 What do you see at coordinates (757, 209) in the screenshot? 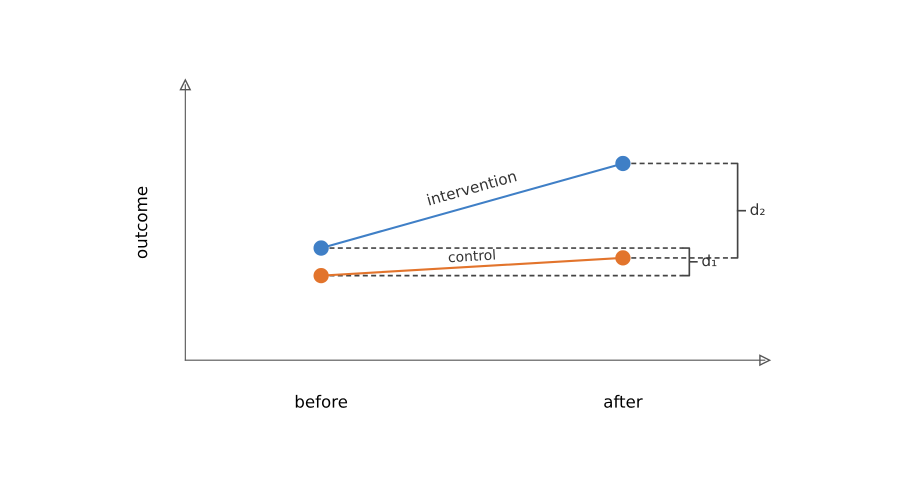
I see `annotation: d₂` at bounding box center [757, 209].